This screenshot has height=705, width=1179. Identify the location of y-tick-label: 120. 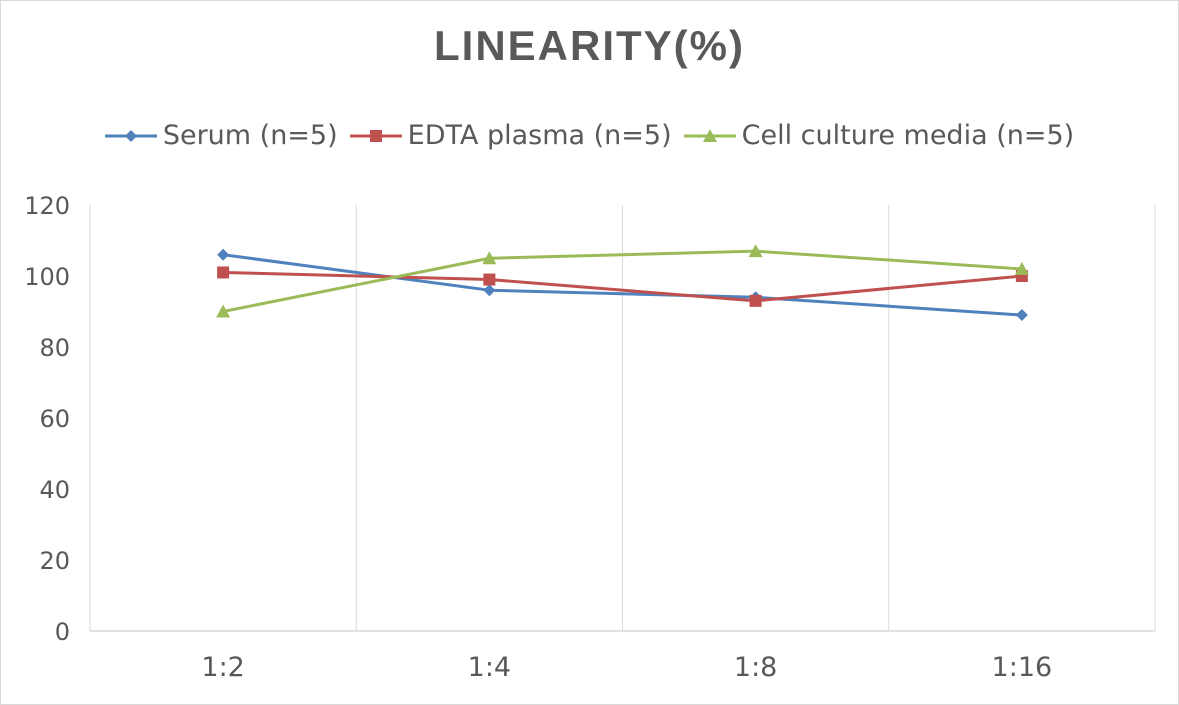
(47, 206).